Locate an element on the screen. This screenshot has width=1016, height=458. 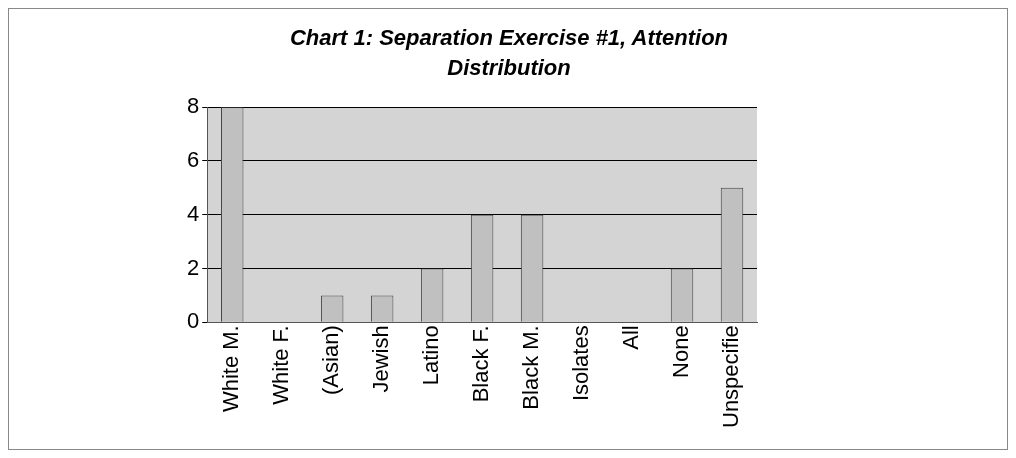
x-tick-label: White F. is located at coordinates (281, 365).